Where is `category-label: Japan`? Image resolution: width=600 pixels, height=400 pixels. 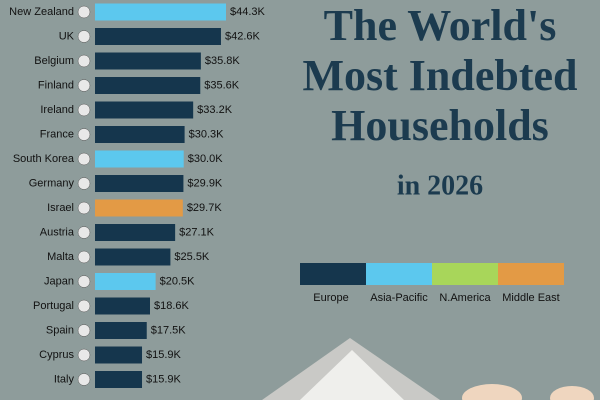
category-label: Japan is located at coordinates (59, 281).